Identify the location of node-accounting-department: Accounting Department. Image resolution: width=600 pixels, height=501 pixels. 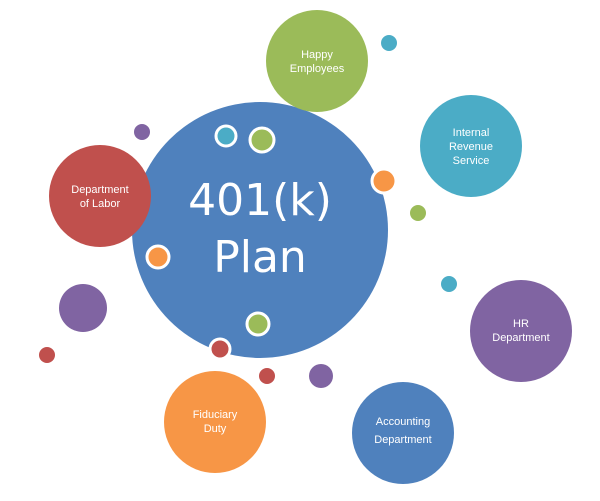
(403, 433).